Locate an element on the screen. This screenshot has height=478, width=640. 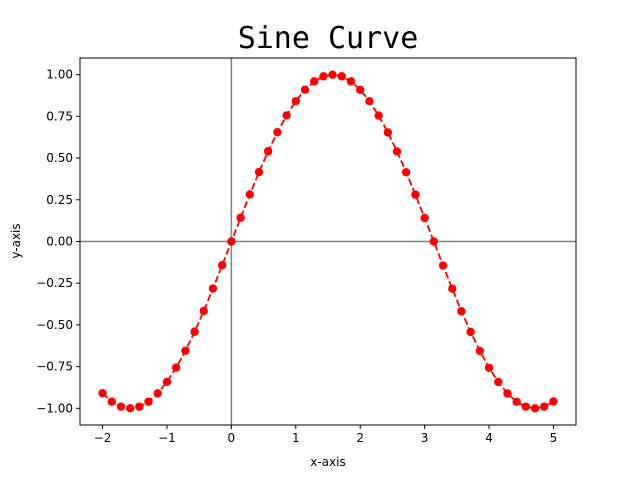
x-tick-label: 5 is located at coordinates (554, 438).